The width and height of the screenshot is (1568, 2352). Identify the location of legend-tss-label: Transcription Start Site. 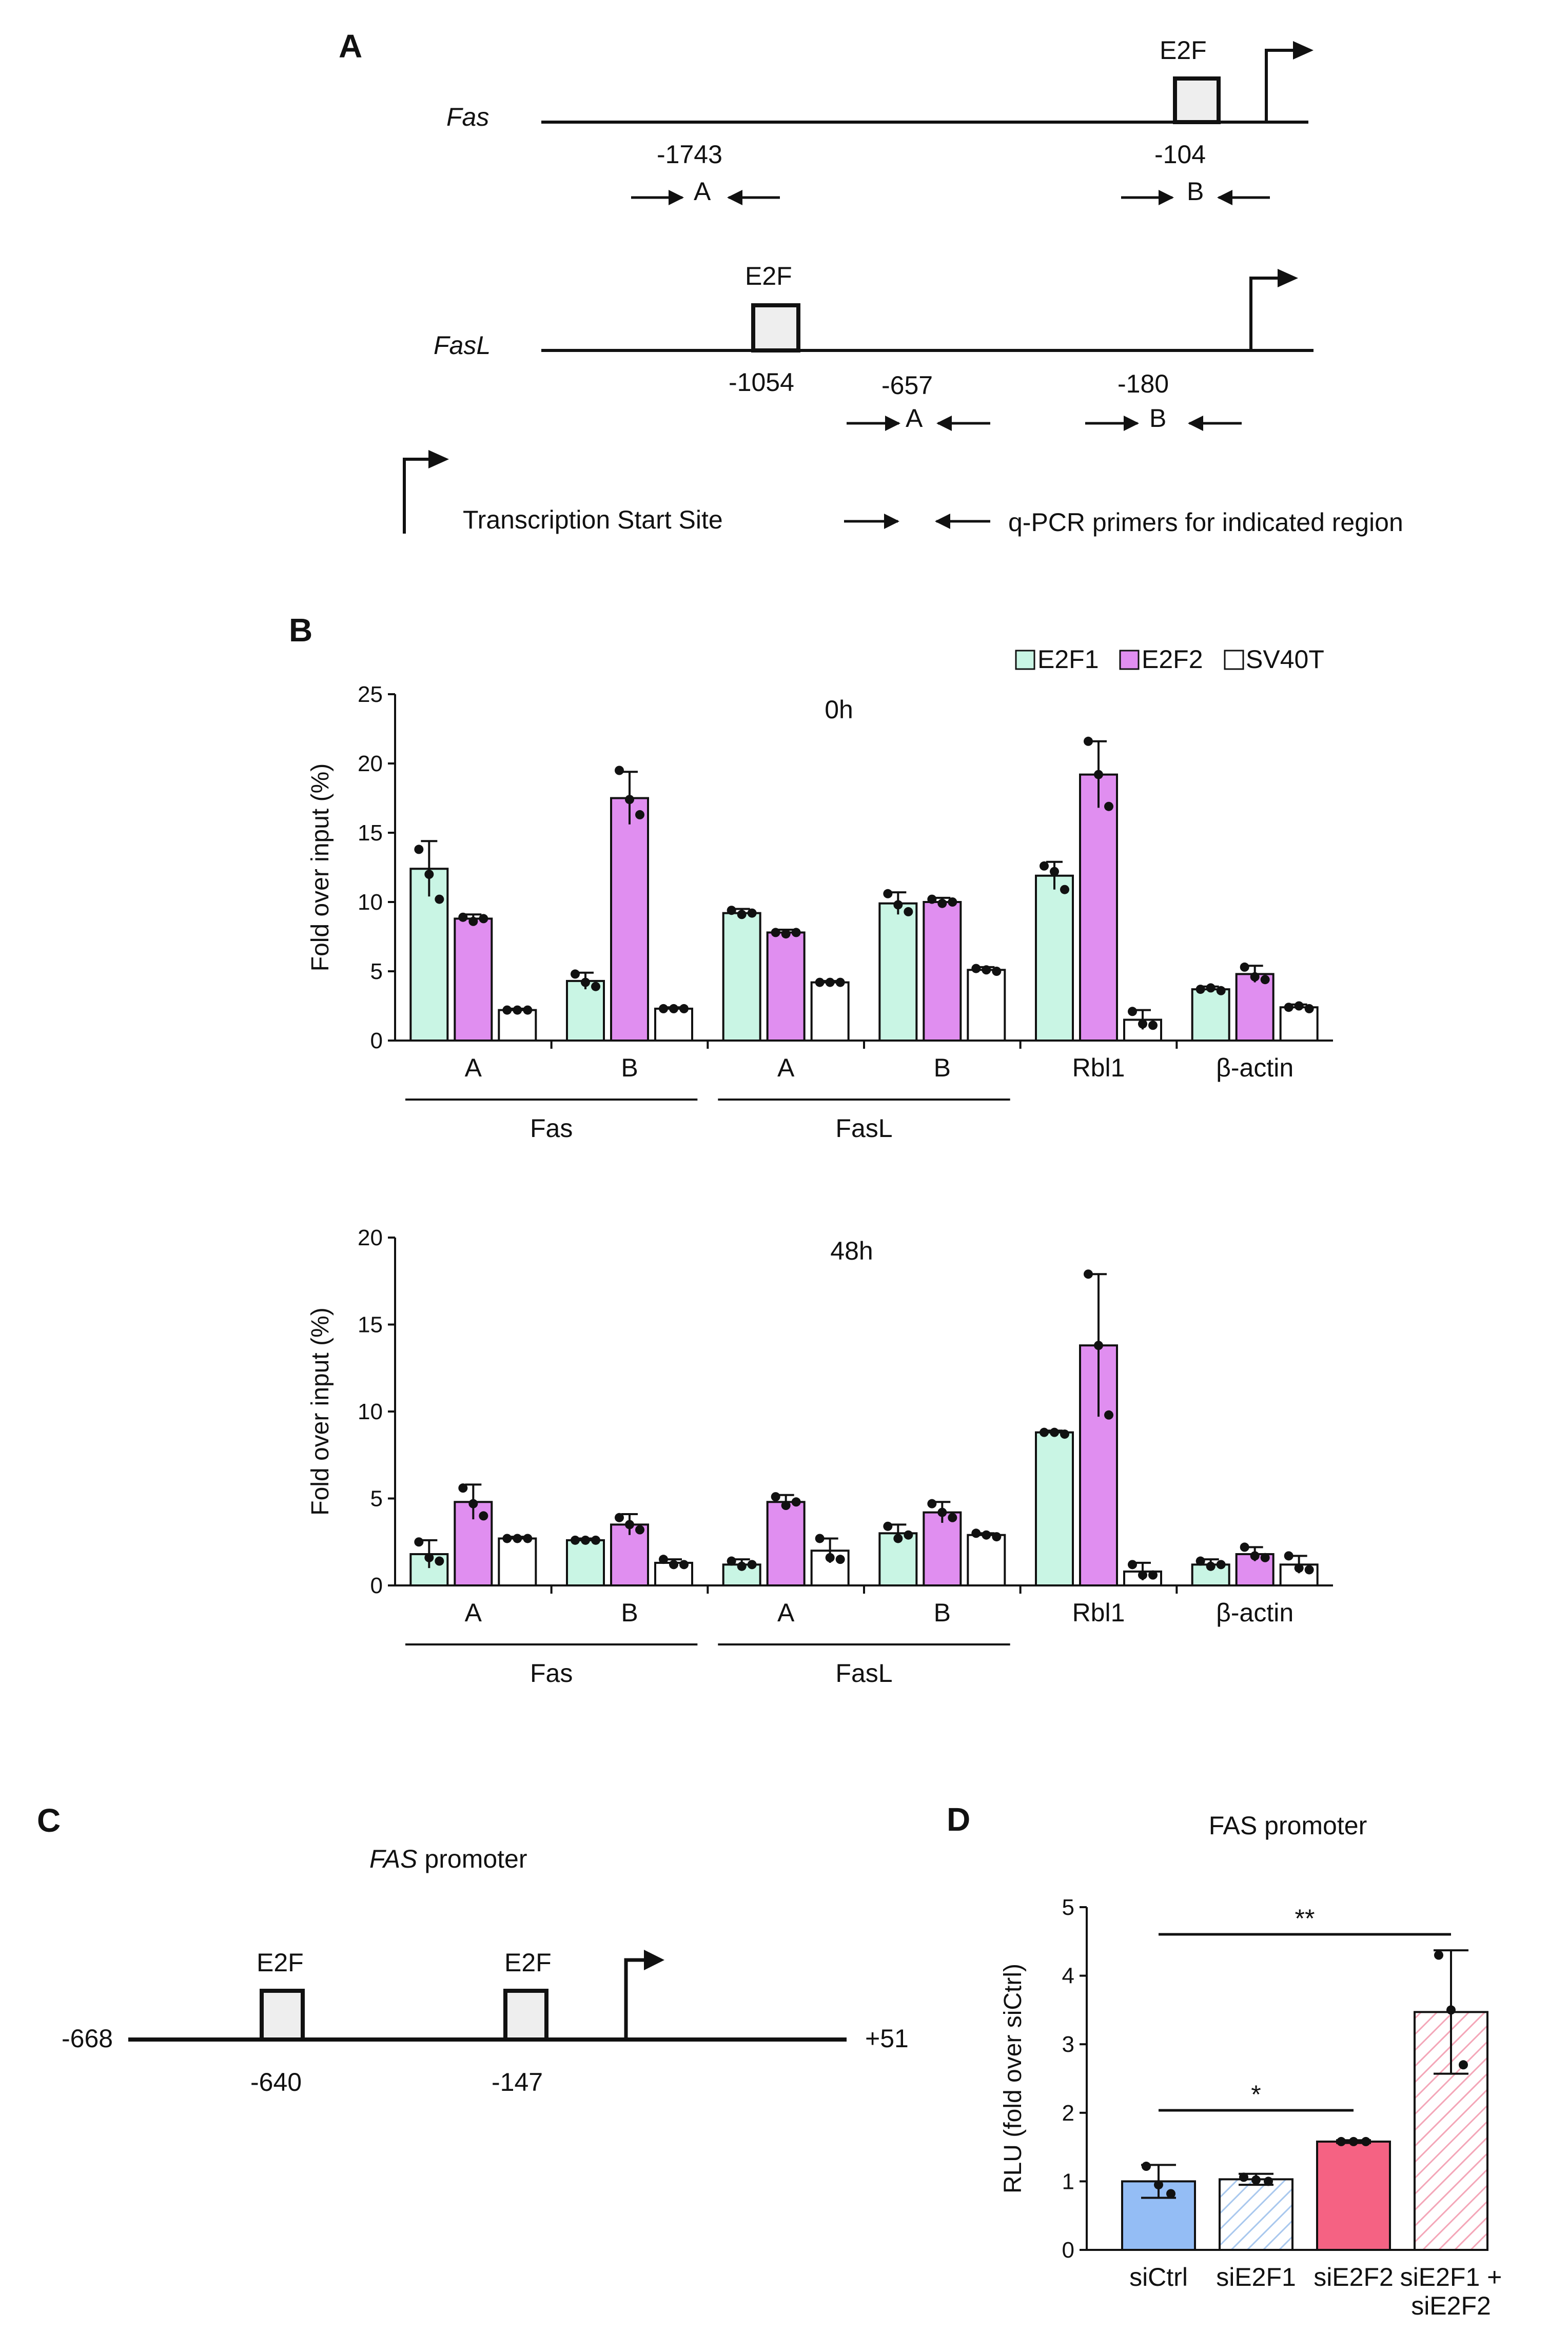
(593, 519).